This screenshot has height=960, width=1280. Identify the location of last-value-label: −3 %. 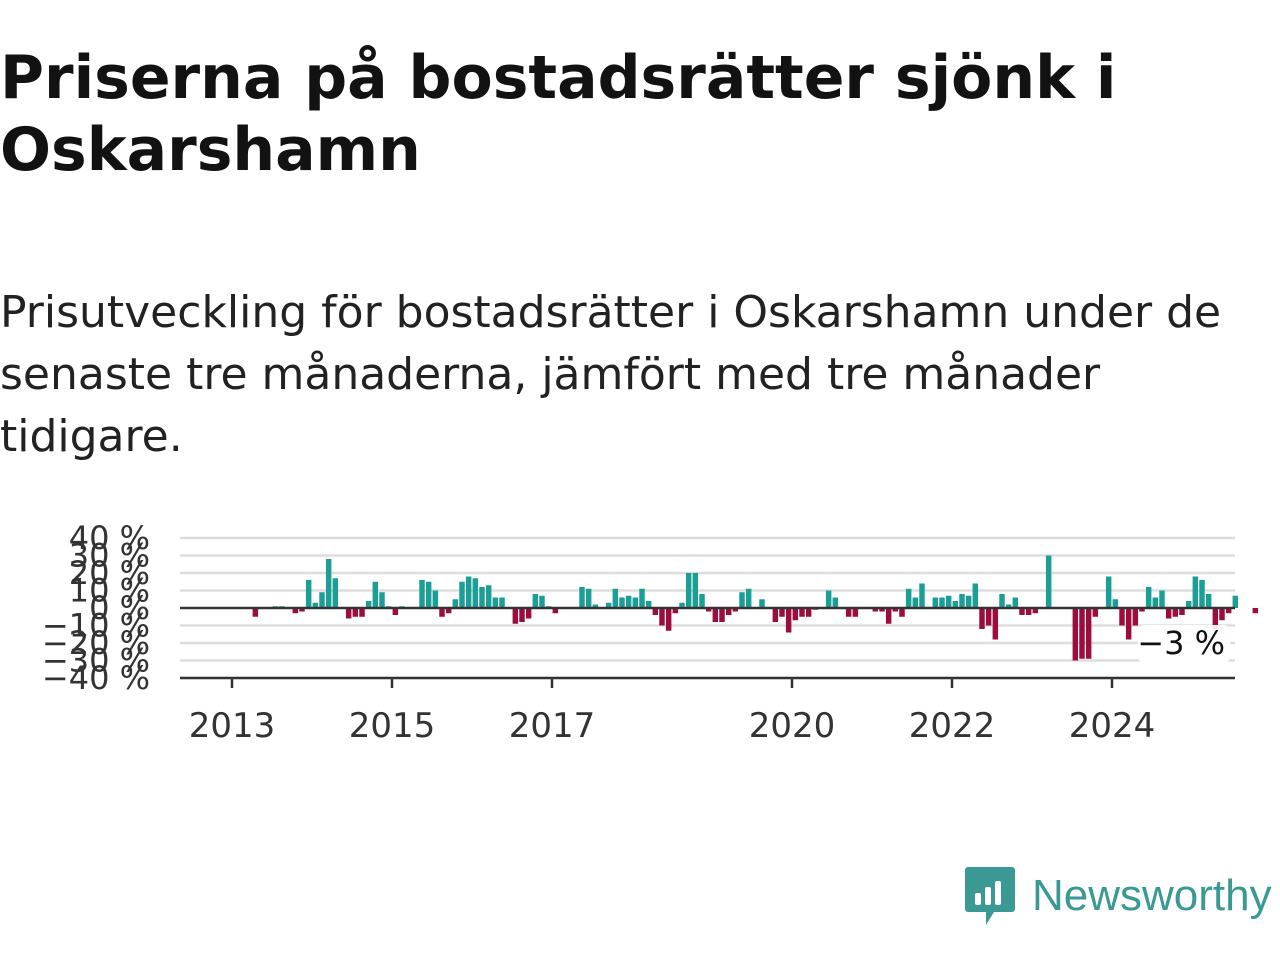
(1181, 643).